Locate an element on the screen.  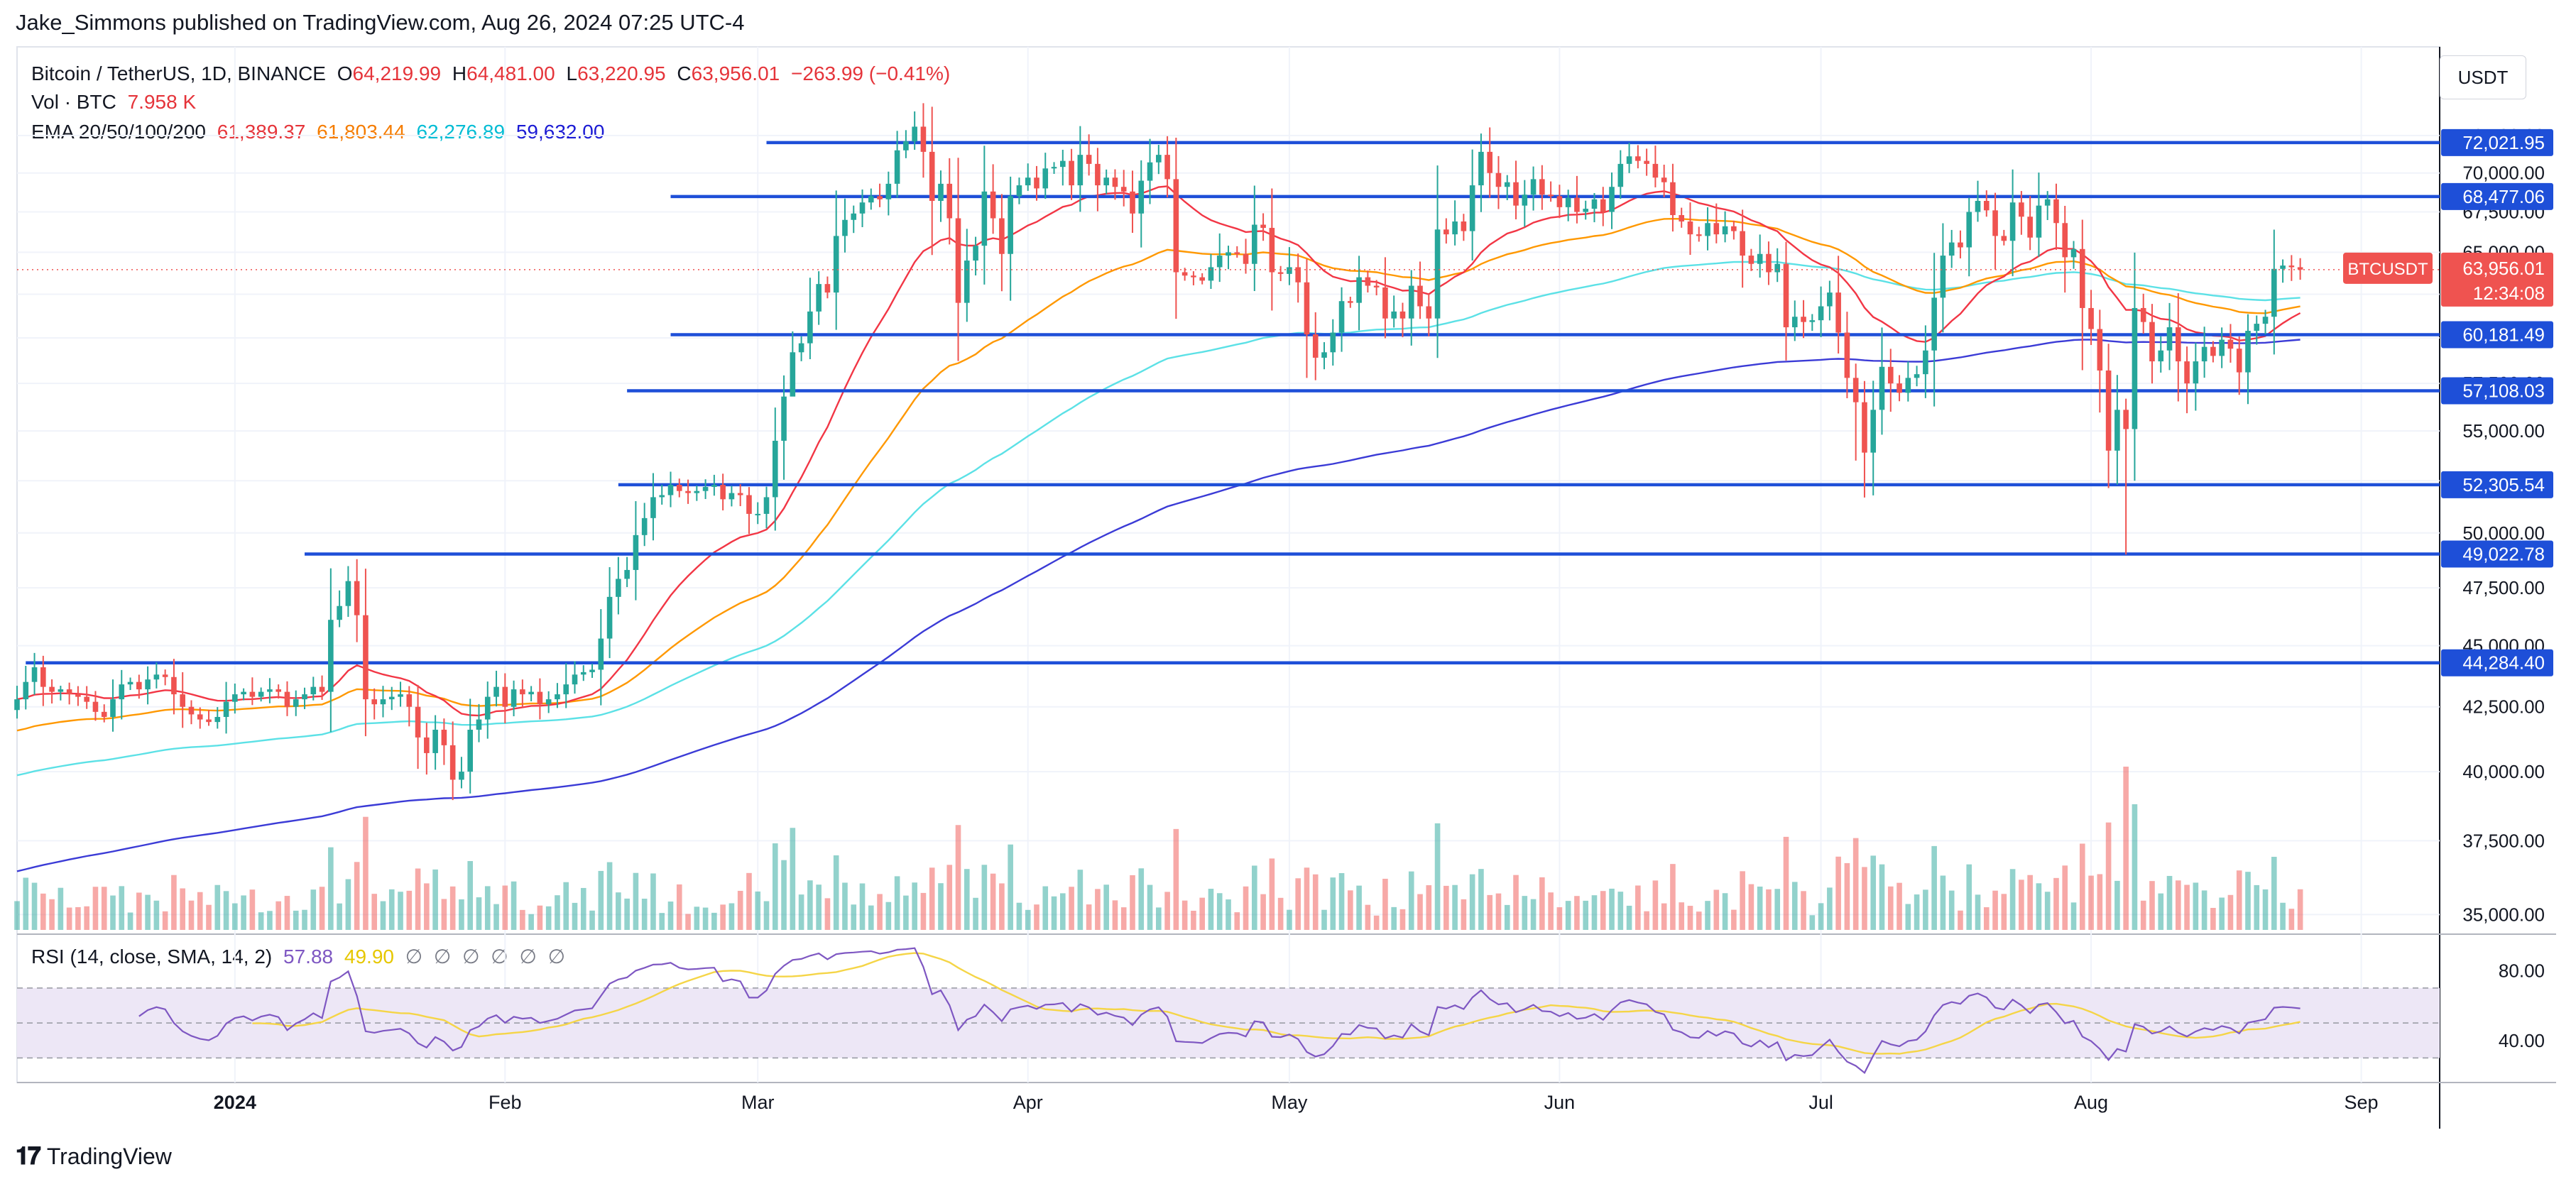
currency-selector: USDT is located at coordinates (2483, 77).